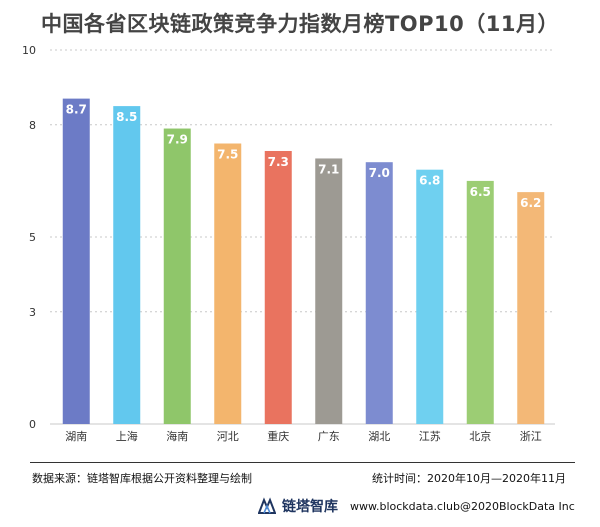  I want to click on x-category-label: 重庆, so click(278, 436).